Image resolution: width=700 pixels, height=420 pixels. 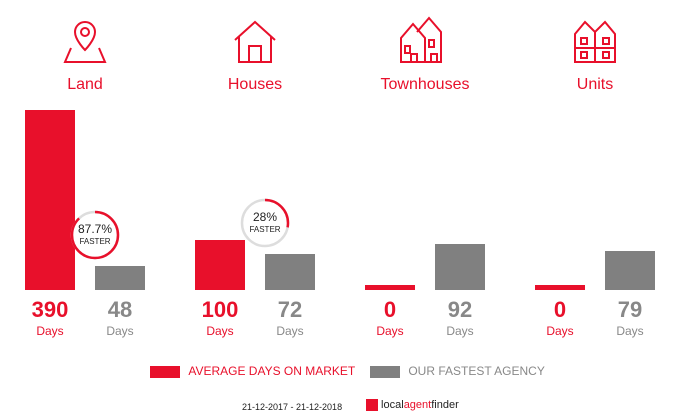 What do you see at coordinates (220, 309) in the screenshot?
I see `value-label: 100` at bounding box center [220, 309].